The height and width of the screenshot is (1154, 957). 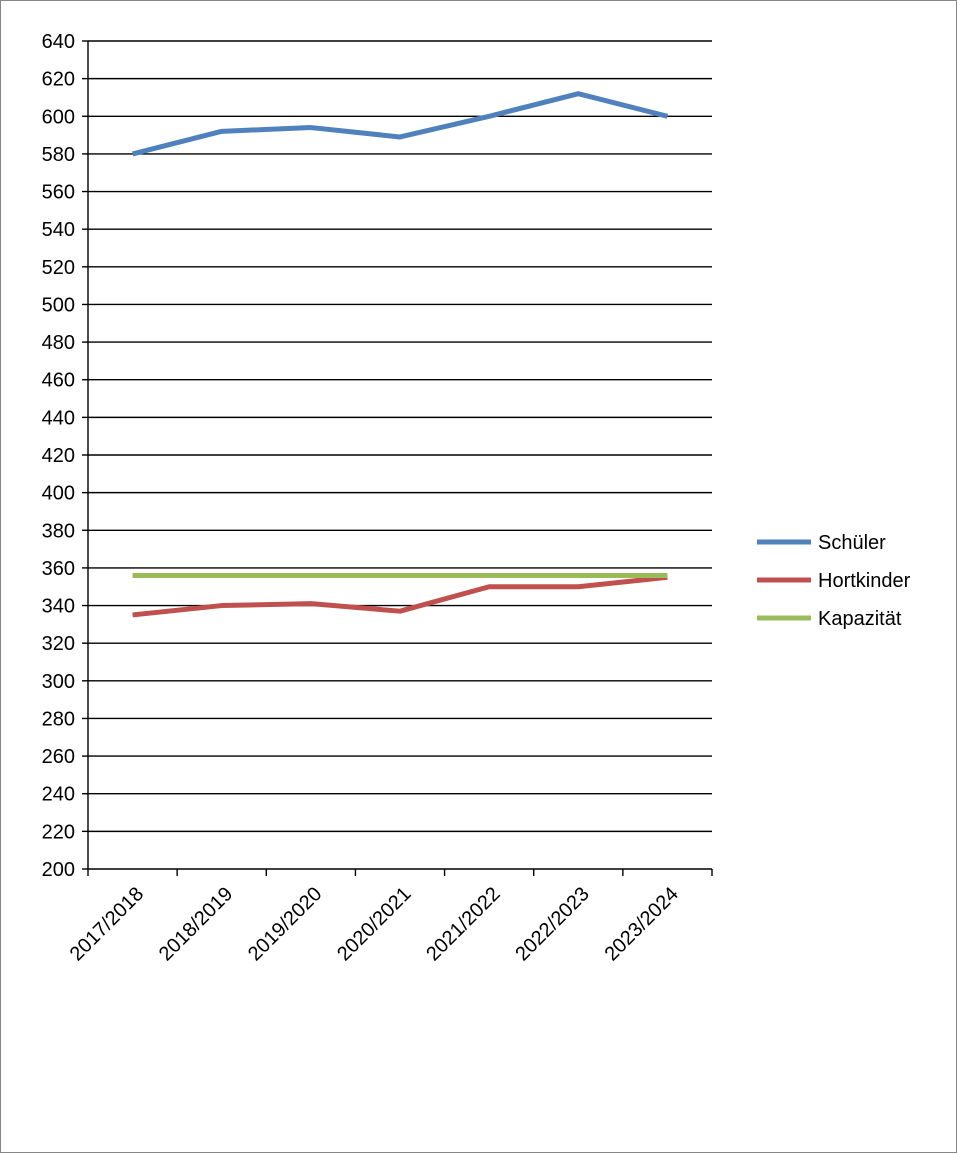 I want to click on y-tick-label: 380, so click(x=58, y=531).